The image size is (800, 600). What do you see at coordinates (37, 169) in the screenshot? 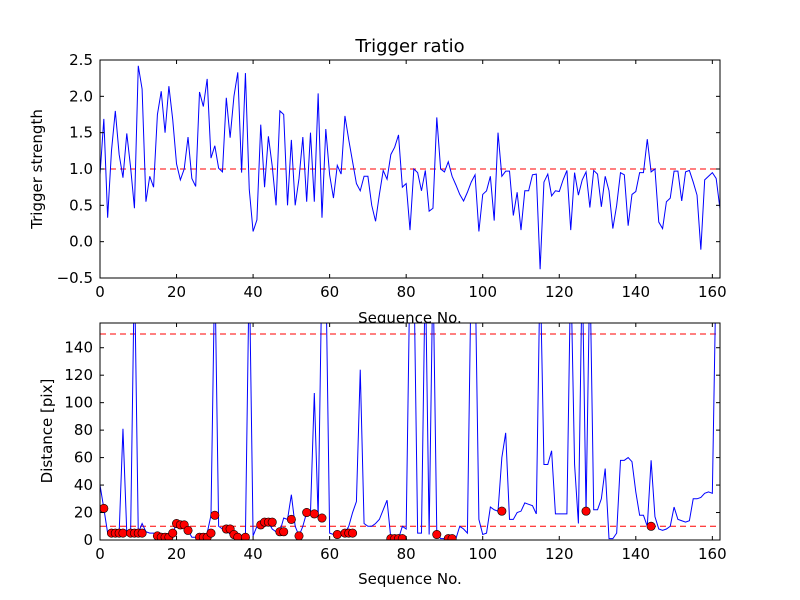
I see `top-y-axis-label: Trigger strength` at bounding box center [37, 169].